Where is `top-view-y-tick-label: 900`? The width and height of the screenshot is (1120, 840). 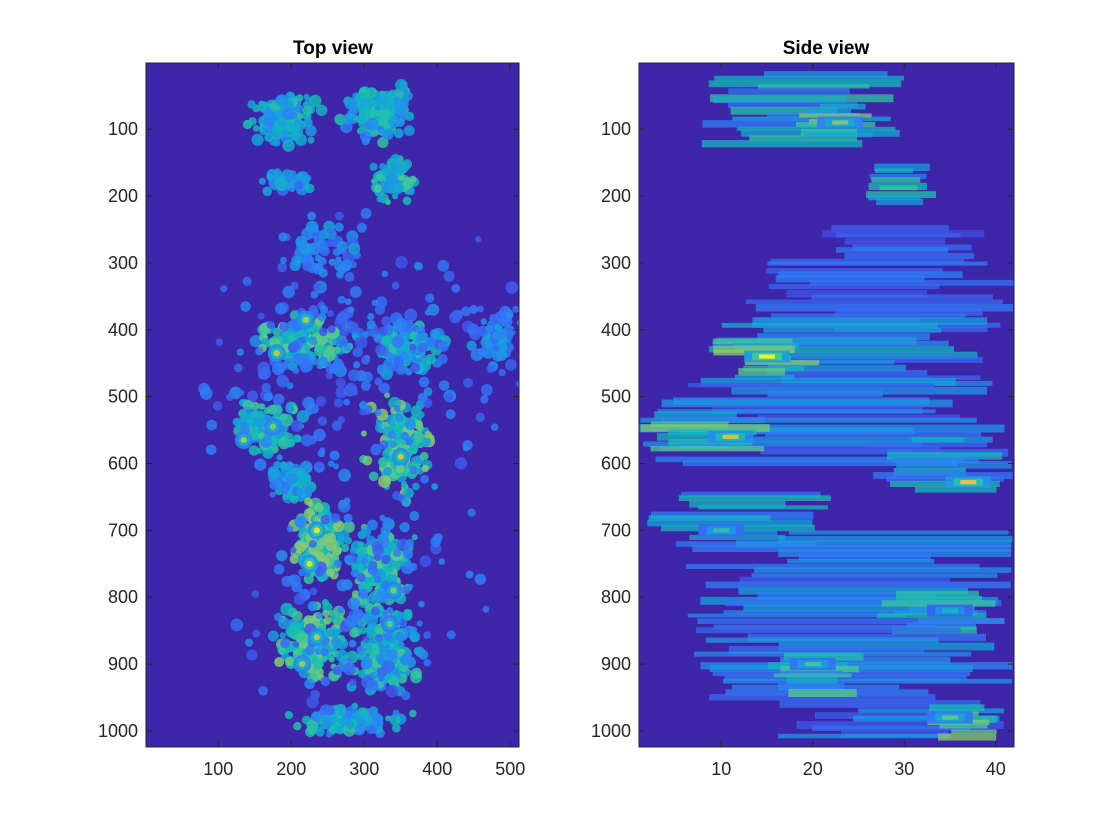 top-view-y-tick-label: 900 is located at coordinates (123, 664).